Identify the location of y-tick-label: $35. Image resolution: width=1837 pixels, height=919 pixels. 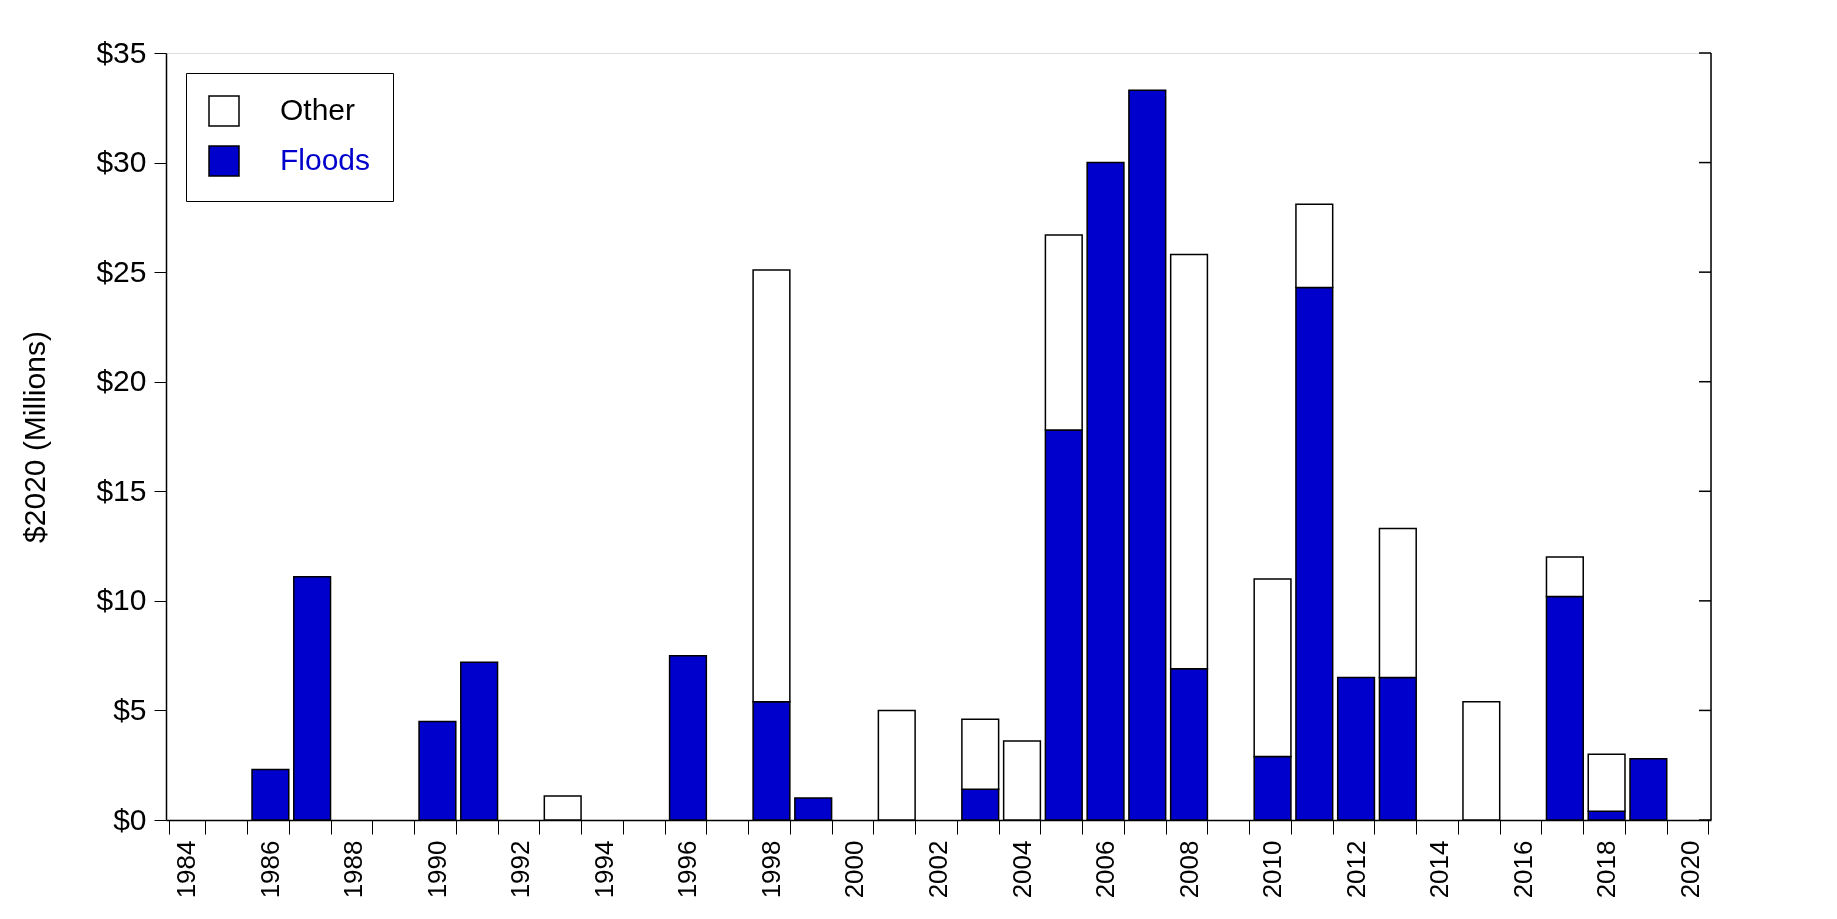
(121, 52).